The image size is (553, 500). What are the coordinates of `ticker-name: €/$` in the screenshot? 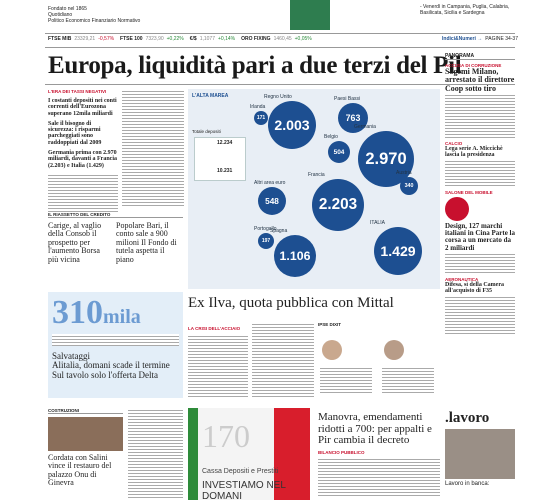 It's located at (193, 39).